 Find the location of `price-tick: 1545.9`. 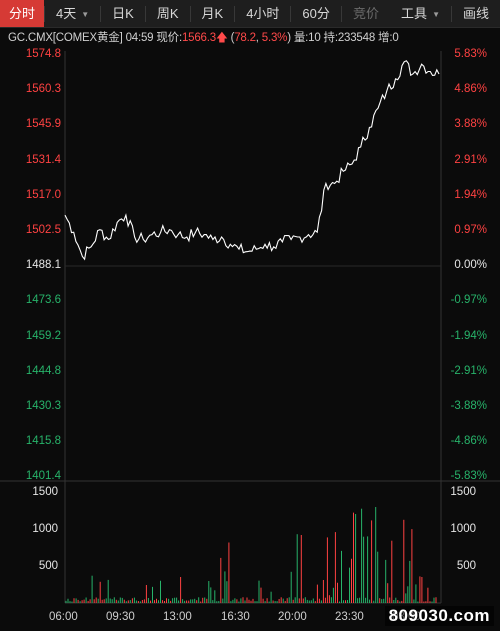

price-tick: 1545.9 is located at coordinates (43, 124).